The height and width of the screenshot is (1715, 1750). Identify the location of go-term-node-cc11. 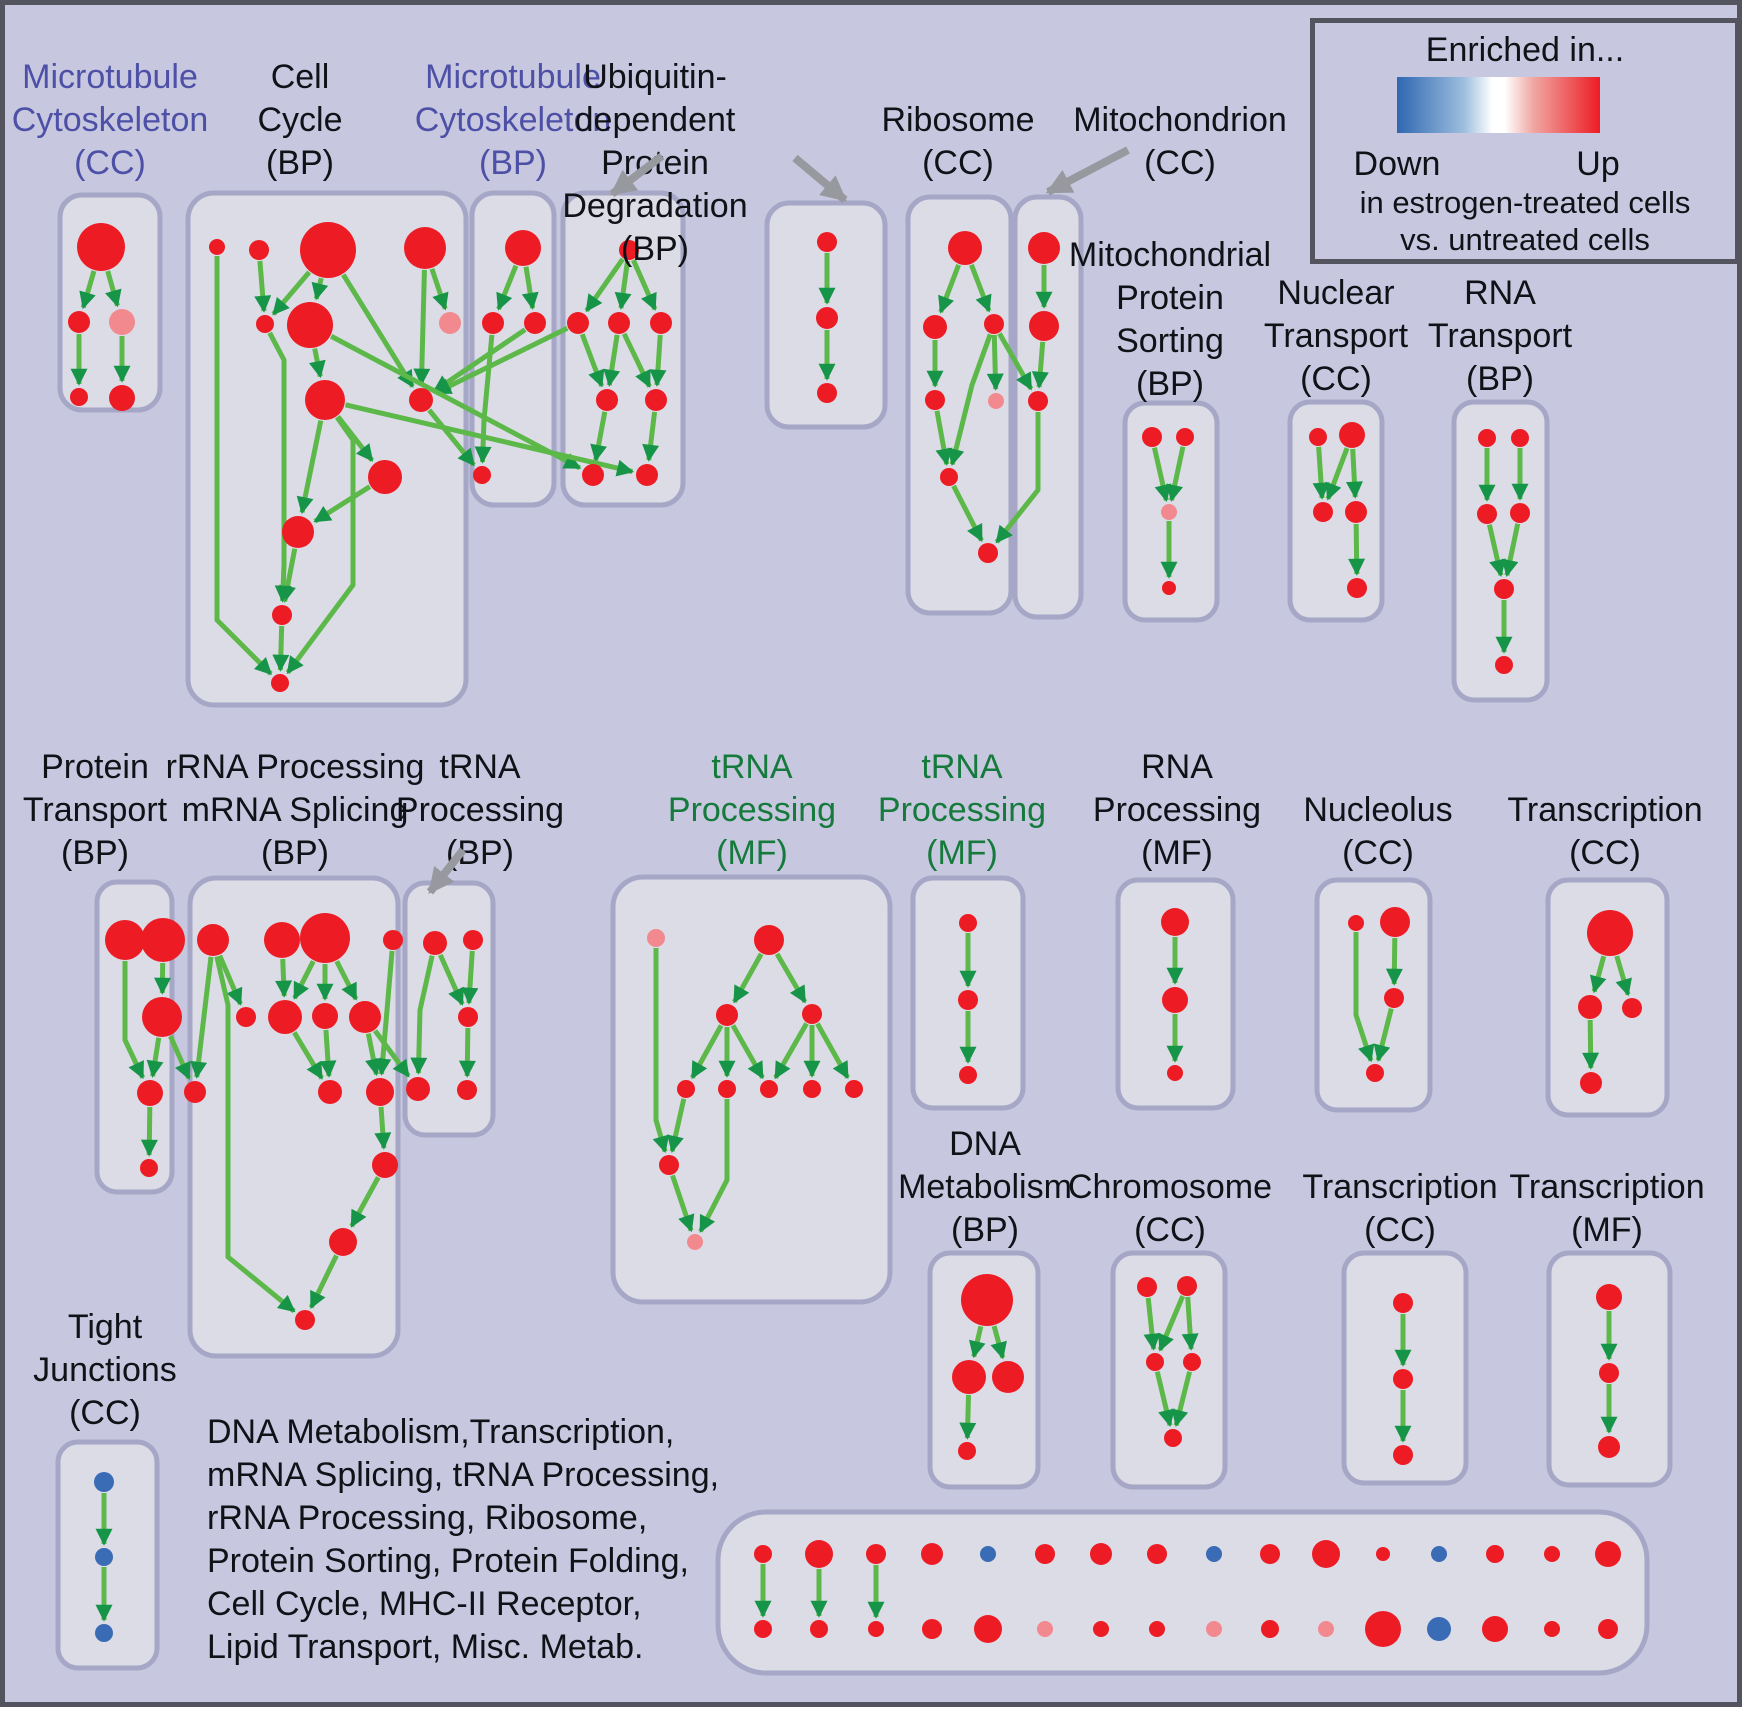
(298, 532).